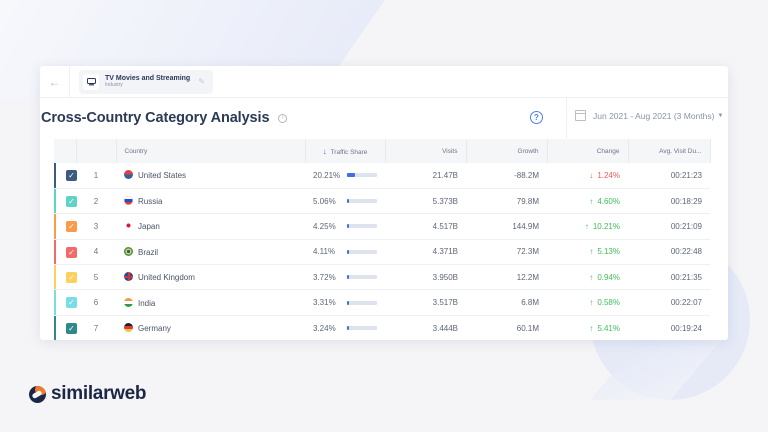  What do you see at coordinates (426, 151) in the screenshot?
I see `visits-column-header: Visits` at bounding box center [426, 151].